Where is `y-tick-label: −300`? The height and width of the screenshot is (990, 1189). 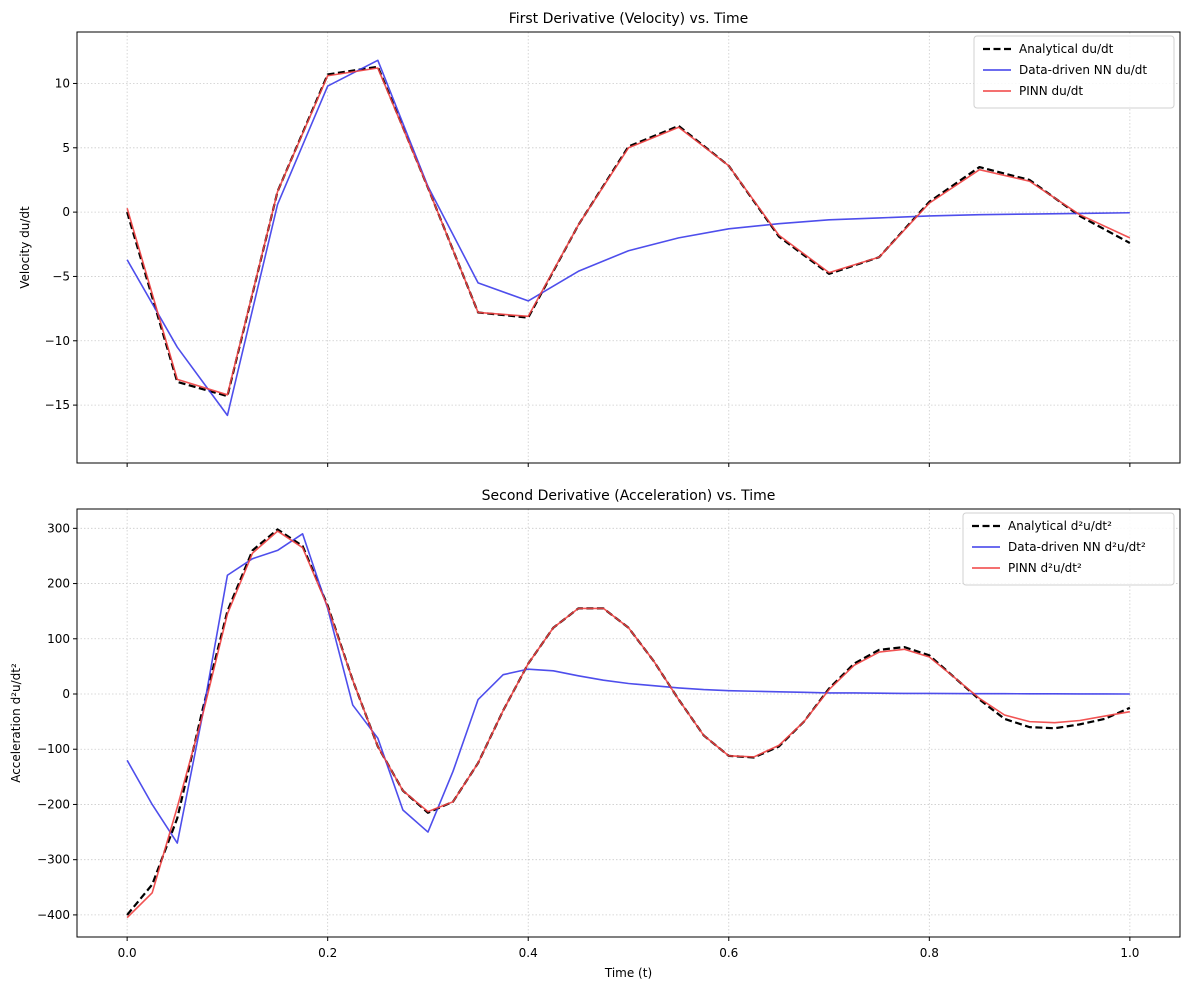 y-tick-label: −300 is located at coordinates (53, 860).